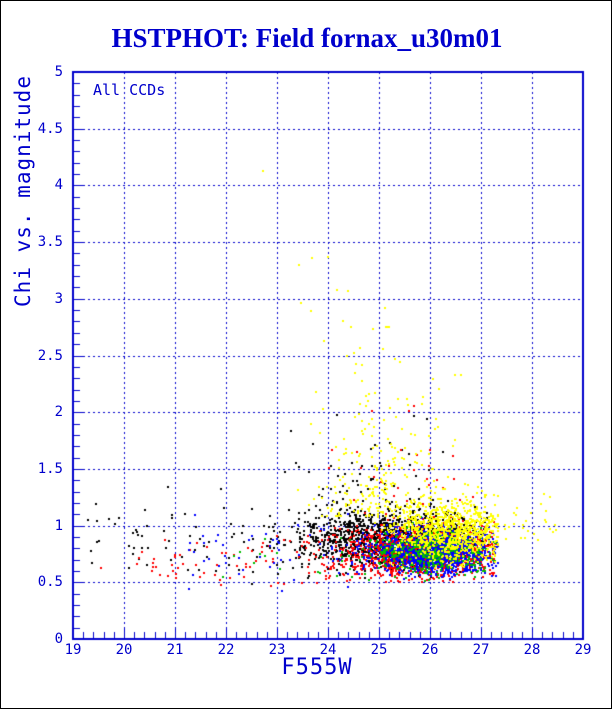  What do you see at coordinates (583, 650) in the screenshot?
I see `x-tick-label: 29` at bounding box center [583, 650].